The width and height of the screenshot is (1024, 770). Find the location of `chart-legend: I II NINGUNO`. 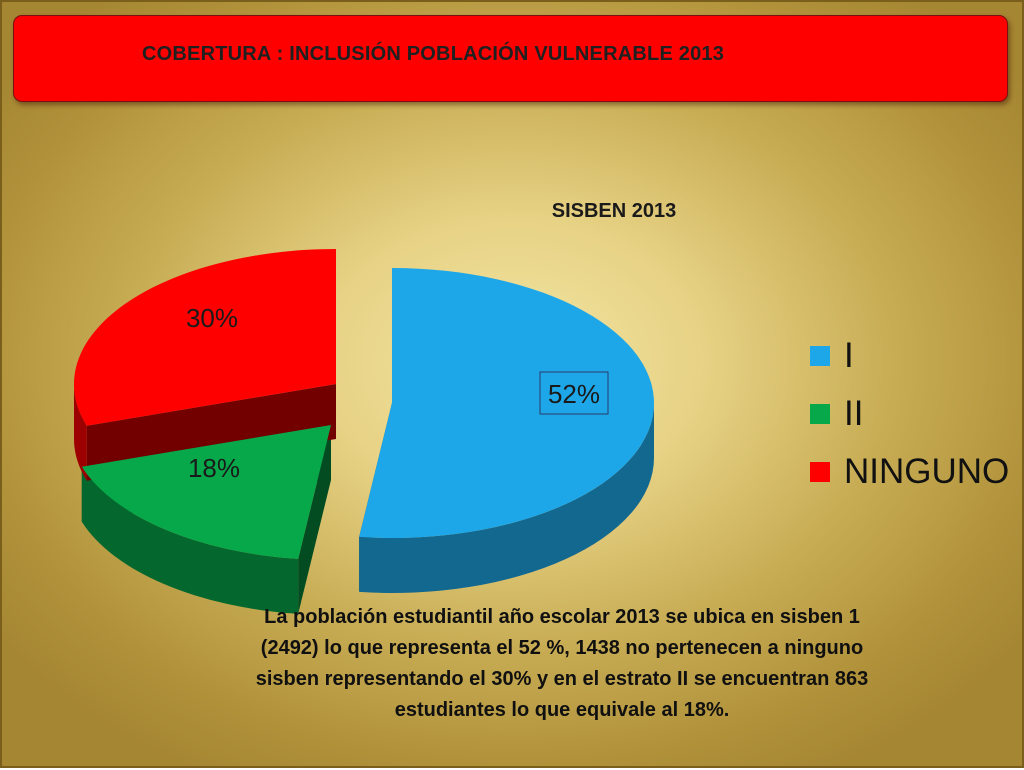

chart-legend: I II NINGUNO is located at coordinates (909, 414).